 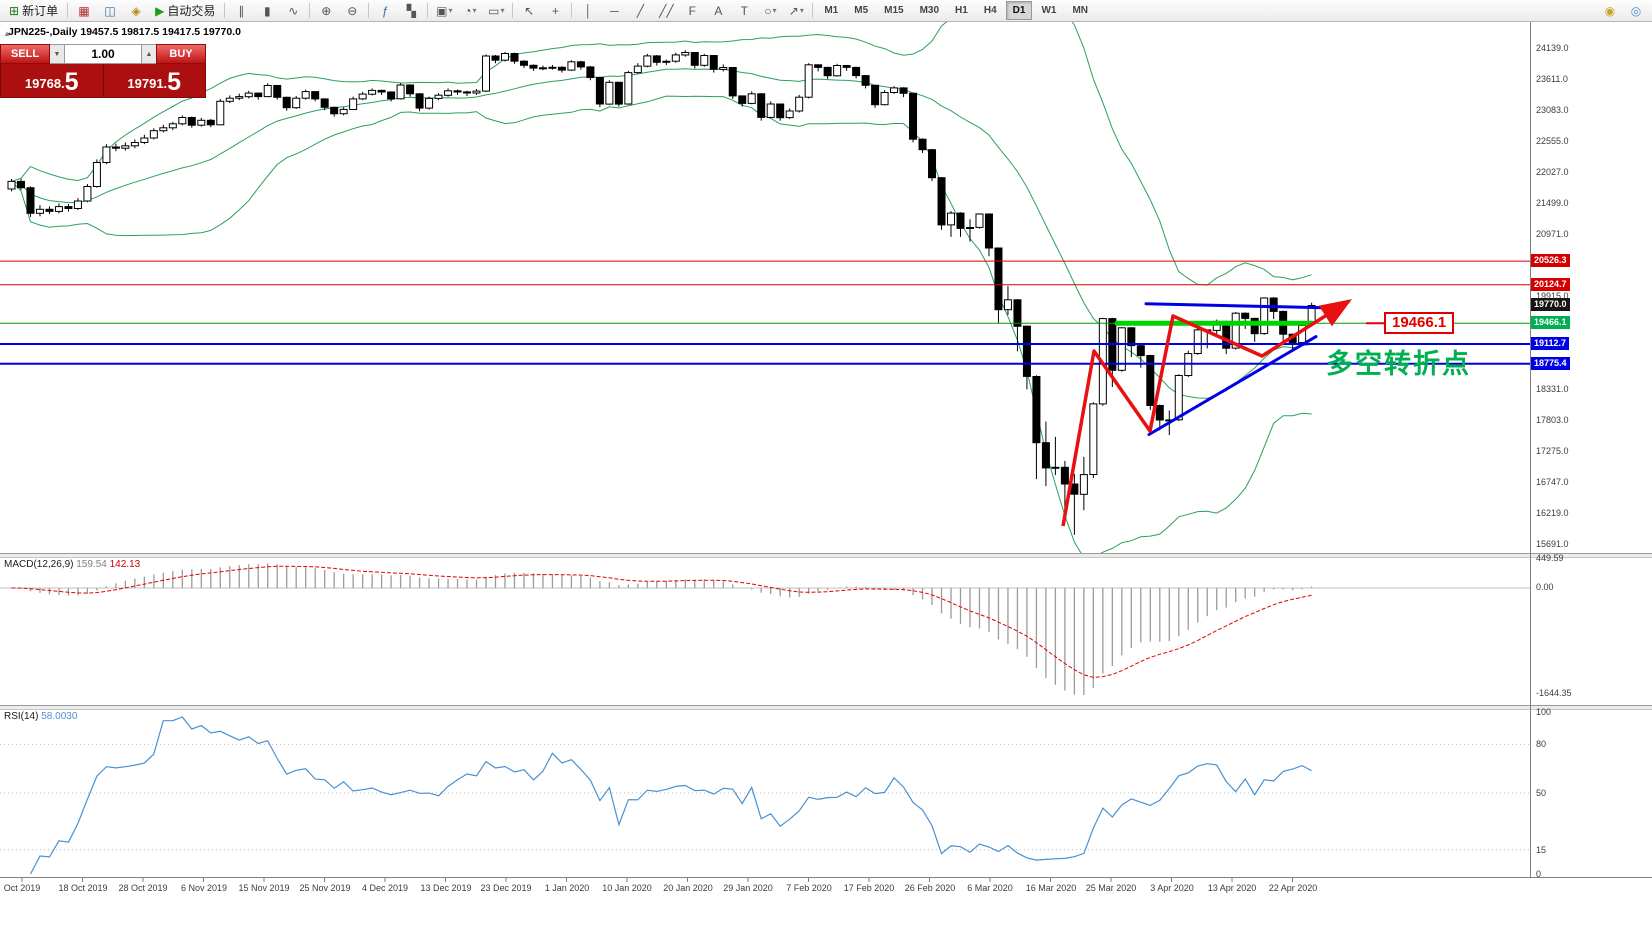 I want to click on horizontal-line-icon: ─, so click(x=614, y=11).